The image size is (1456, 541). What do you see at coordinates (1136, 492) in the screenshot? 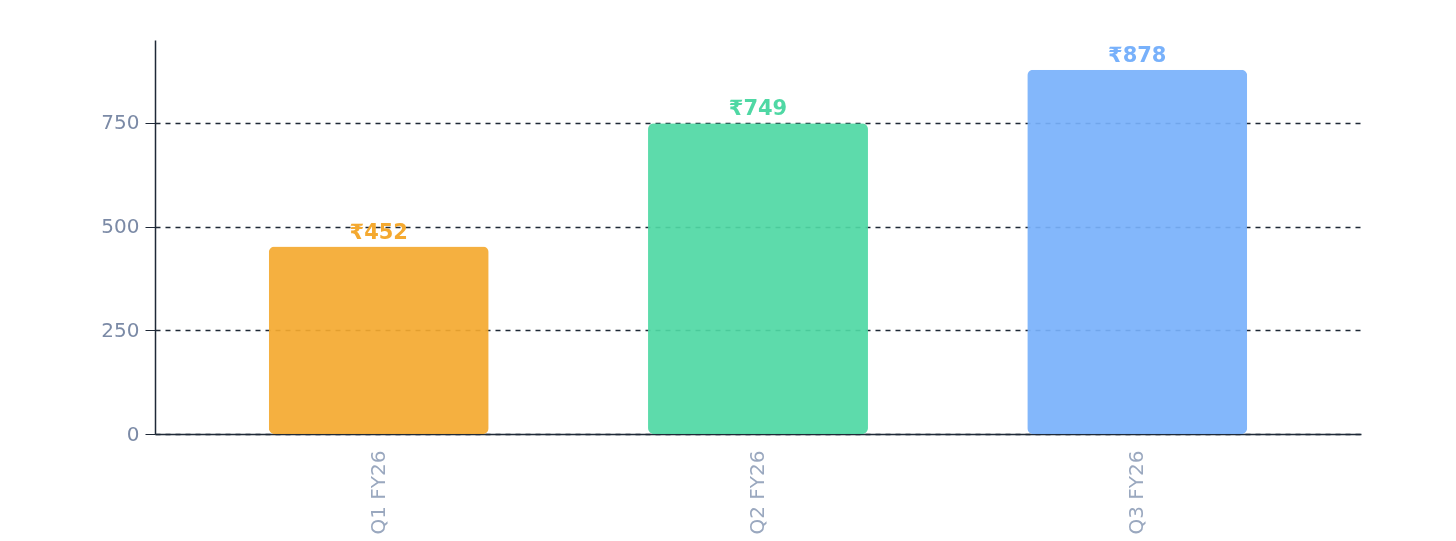
I see `x-tick-label: Q3 FY26` at bounding box center [1136, 492].